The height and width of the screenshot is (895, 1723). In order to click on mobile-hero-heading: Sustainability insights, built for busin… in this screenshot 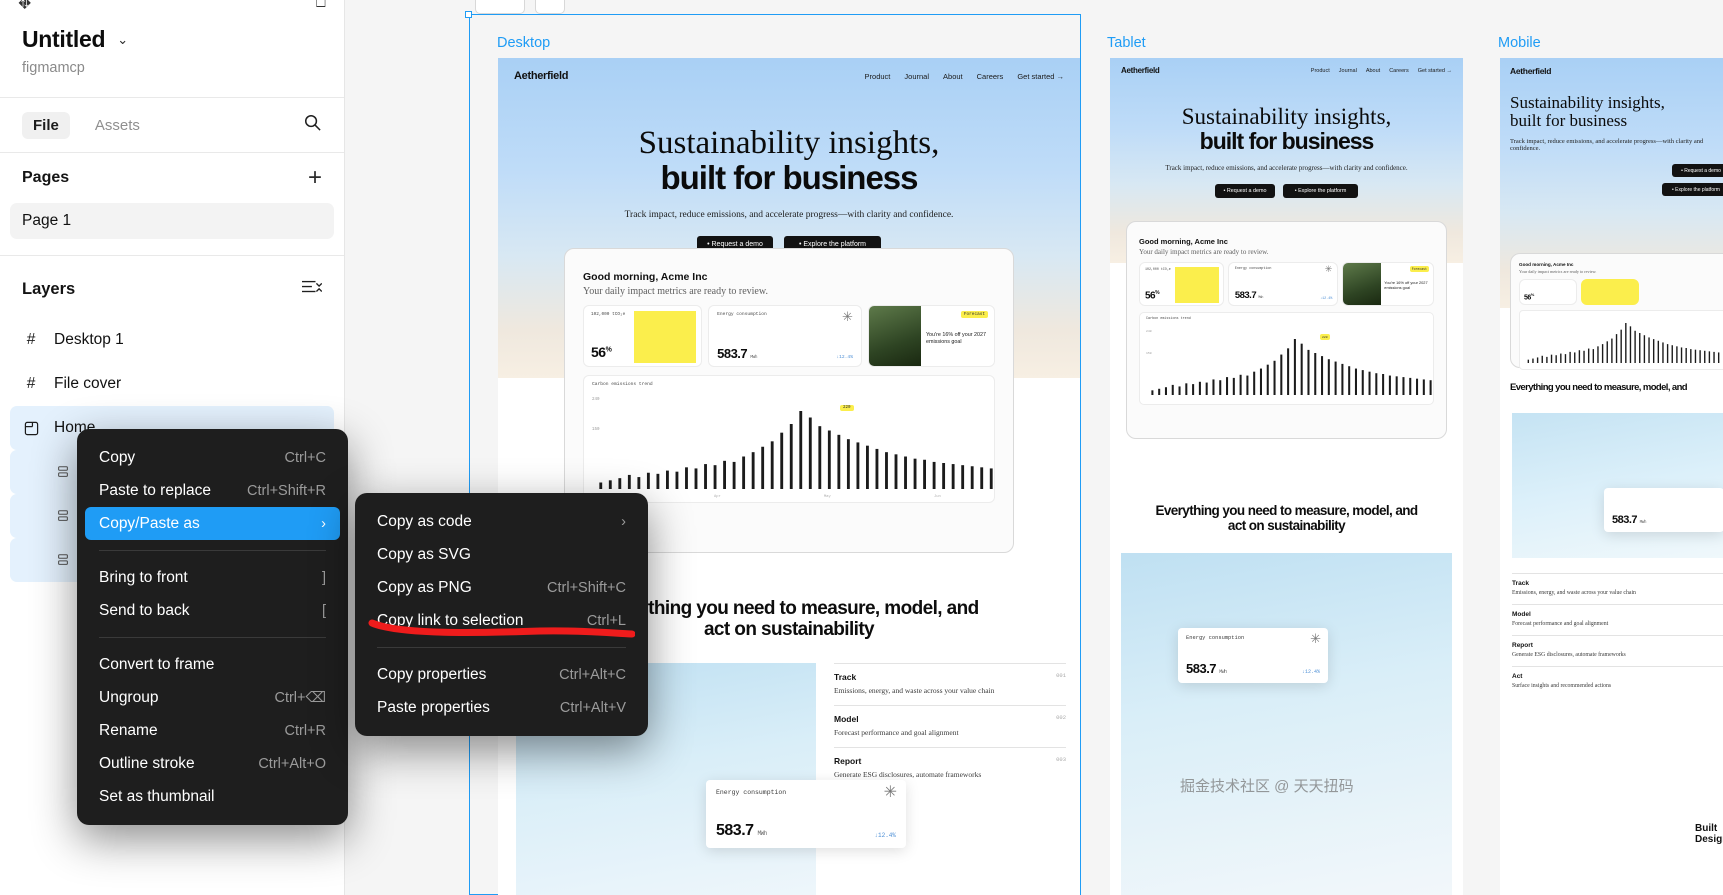, I will do `click(1611, 136)`.